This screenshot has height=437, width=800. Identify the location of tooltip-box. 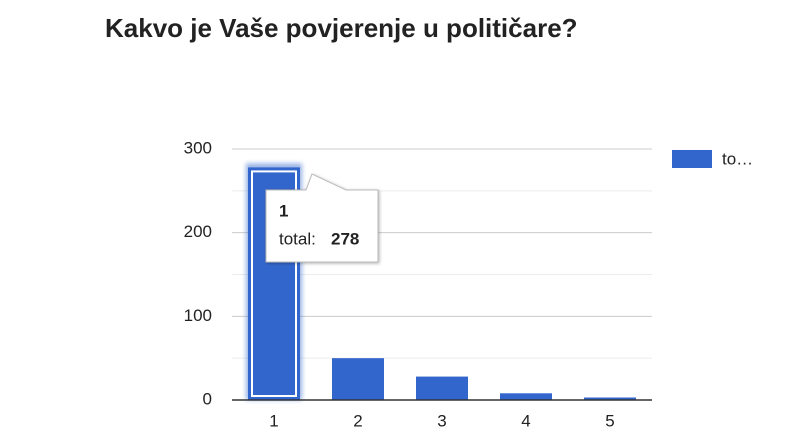
(322, 218).